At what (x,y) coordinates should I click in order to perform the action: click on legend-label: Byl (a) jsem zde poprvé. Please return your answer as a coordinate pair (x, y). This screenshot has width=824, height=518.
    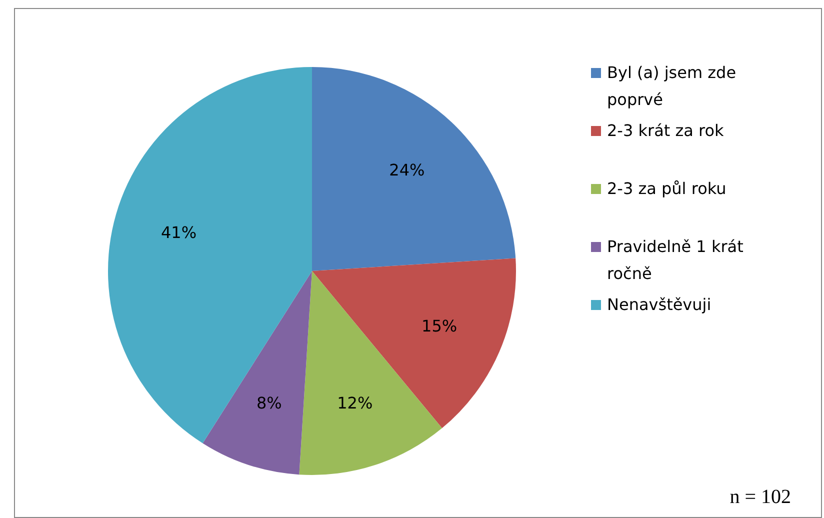
    Looking at the image, I should click on (672, 86).